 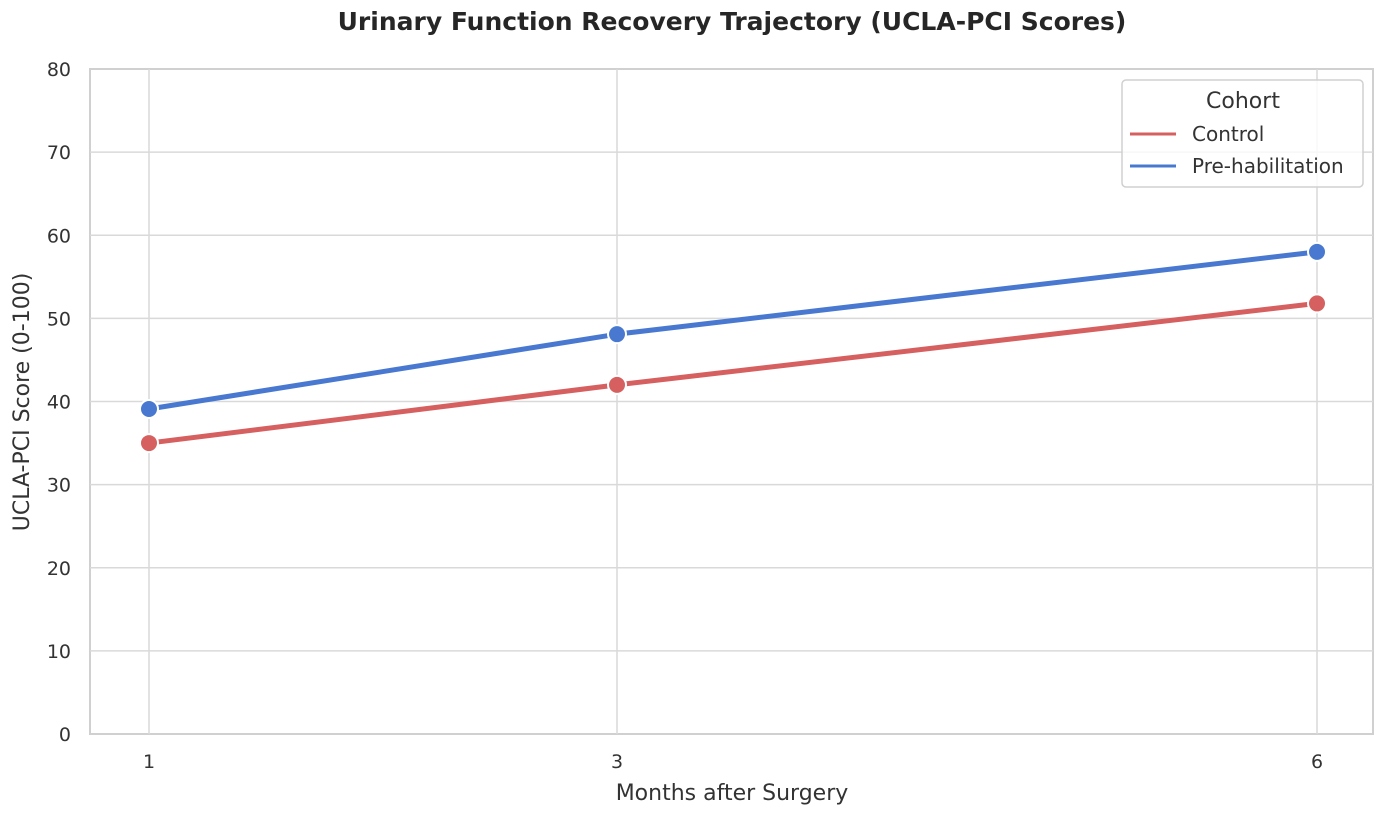 What do you see at coordinates (59, 652) in the screenshot?
I see `y-tick-label: 10` at bounding box center [59, 652].